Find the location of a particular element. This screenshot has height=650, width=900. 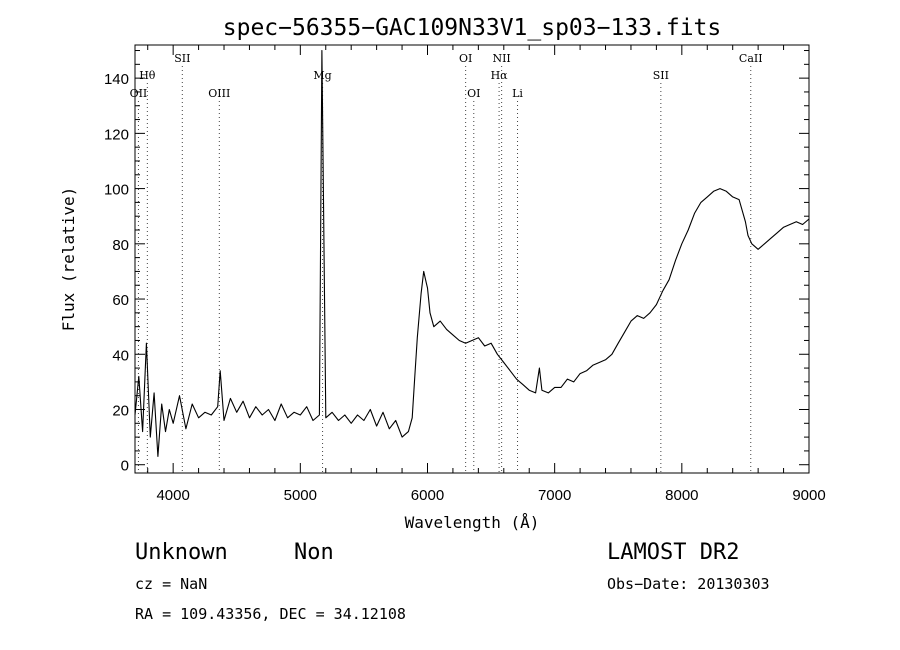

object-class: Unknown is located at coordinates (181, 552).